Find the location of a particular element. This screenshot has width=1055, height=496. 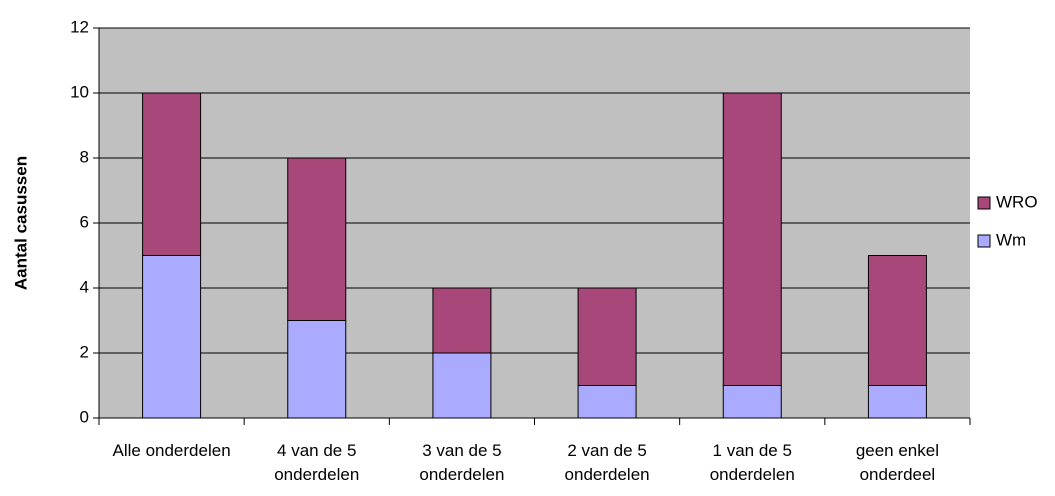

legend-label: Wm is located at coordinates (1011, 239).